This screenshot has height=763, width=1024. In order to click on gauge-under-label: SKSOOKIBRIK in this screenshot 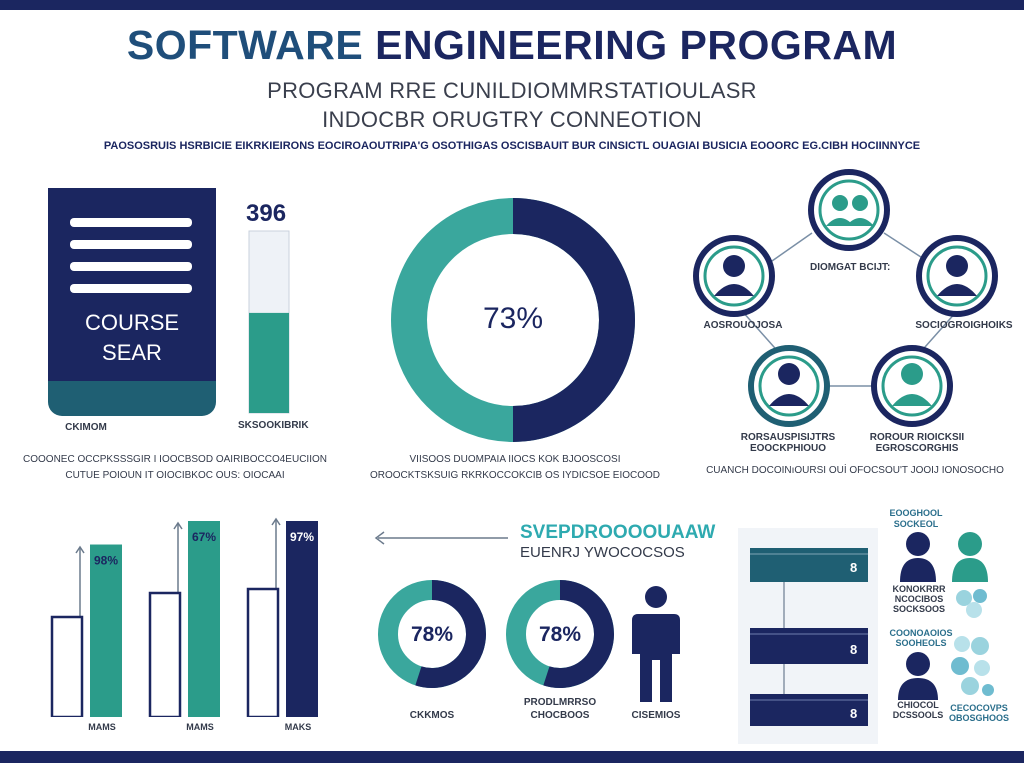, I will do `click(273, 425)`.